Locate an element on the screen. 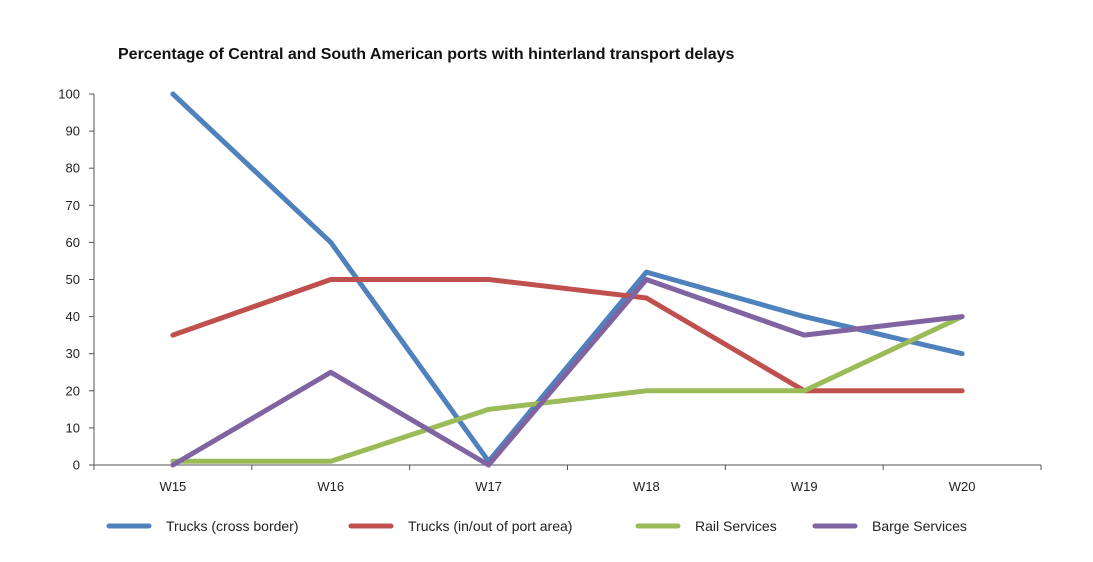 The height and width of the screenshot is (562, 1093). legend-label: Barge Services is located at coordinates (919, 526).